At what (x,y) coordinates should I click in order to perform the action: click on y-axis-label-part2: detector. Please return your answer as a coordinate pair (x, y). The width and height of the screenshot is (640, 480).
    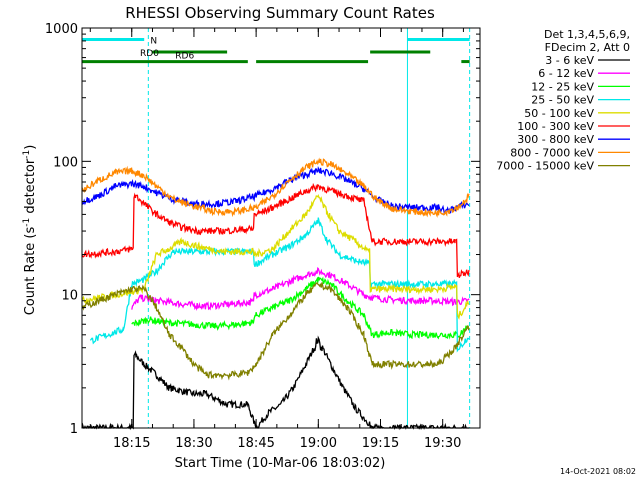
    Looking at the image, I should click on (30, 188).